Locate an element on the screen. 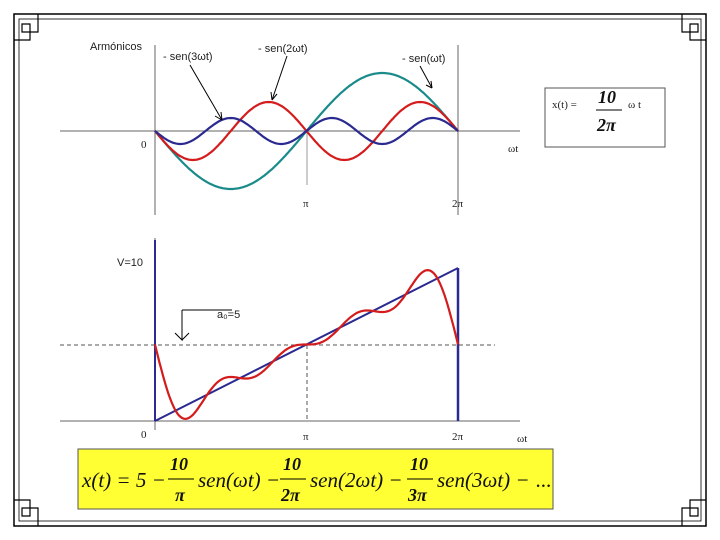 The width and height of the screenshot is (720, 540). approximation is located at coordinates (306, 344).